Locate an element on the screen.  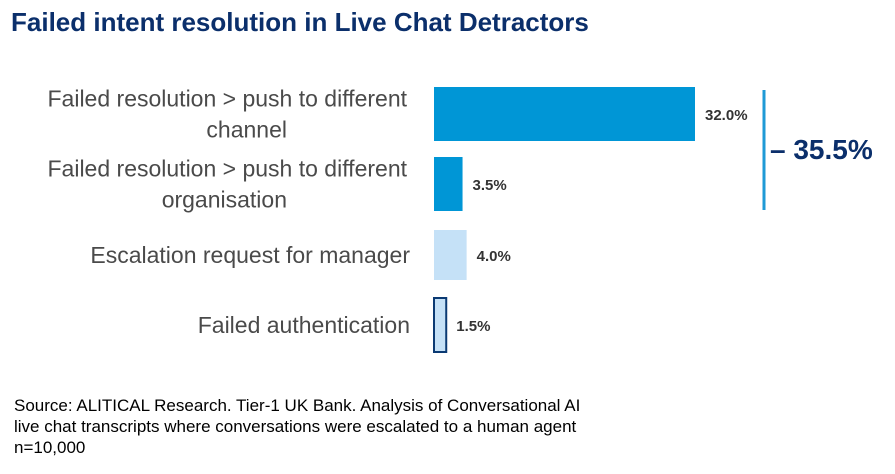
category-label-3: Failed authentication is located at coordinates (304, 325).